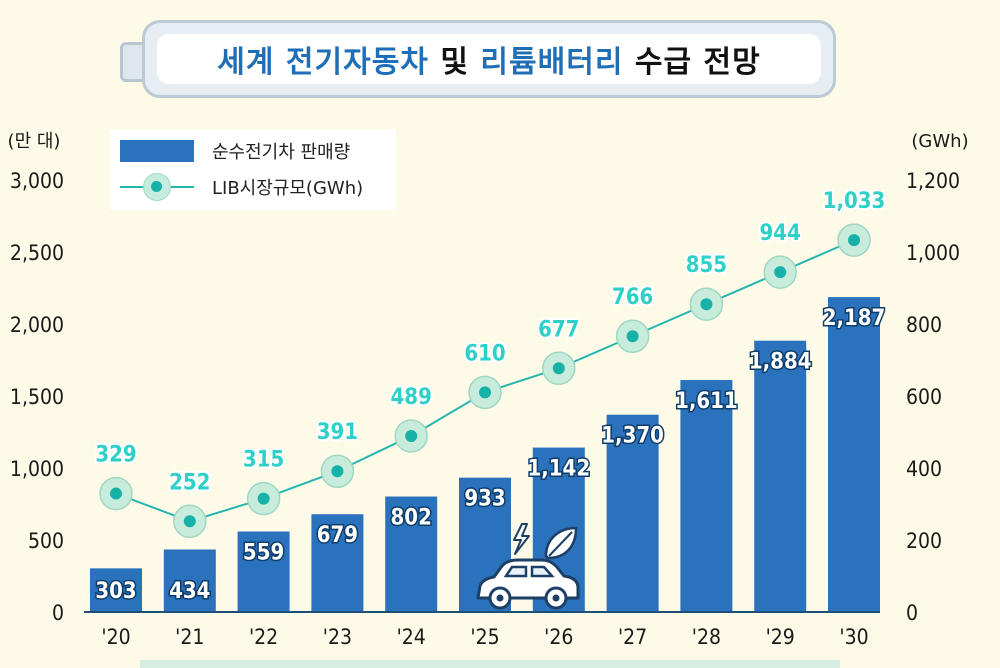 Image resolution: width=1000 pixels, height=668 pixels. What do you see at coordinates (411, 637) in the screenshot?
I see `x-tick-label: '24` at bounding box center [411, 637].